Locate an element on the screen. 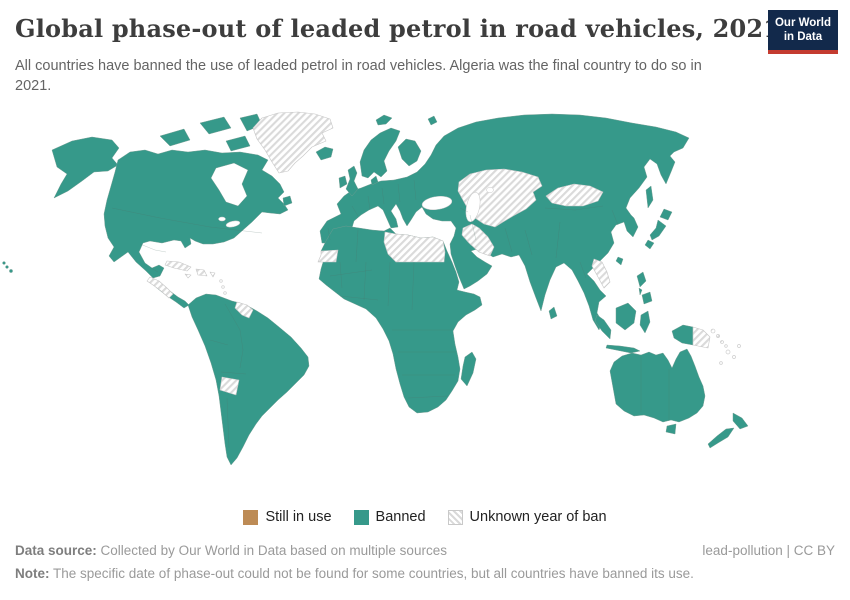 Image resolution: width=850 pixels, height=600 pixels. region-great-britain is located at coordinates (352, 181).